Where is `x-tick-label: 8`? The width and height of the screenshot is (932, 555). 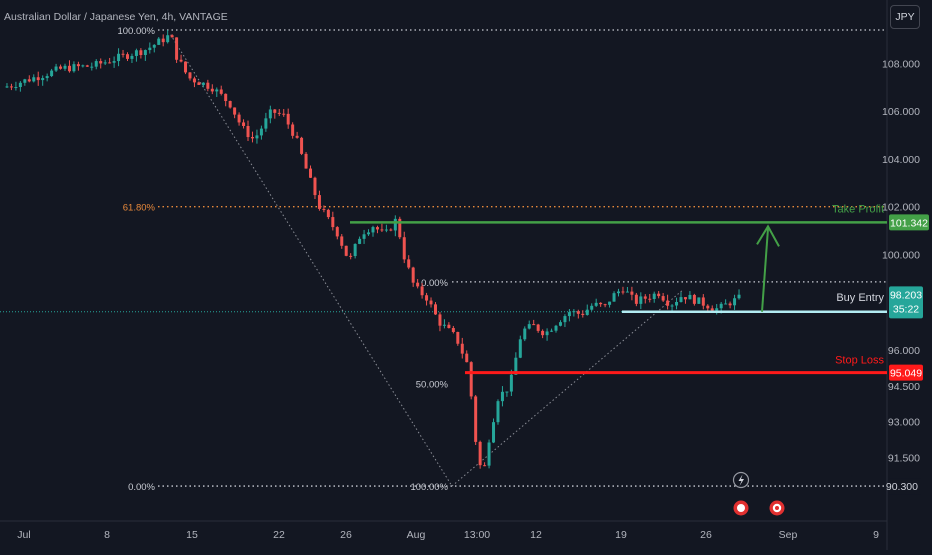 x-tick-label: 8 is located at coordinates (107, 535).